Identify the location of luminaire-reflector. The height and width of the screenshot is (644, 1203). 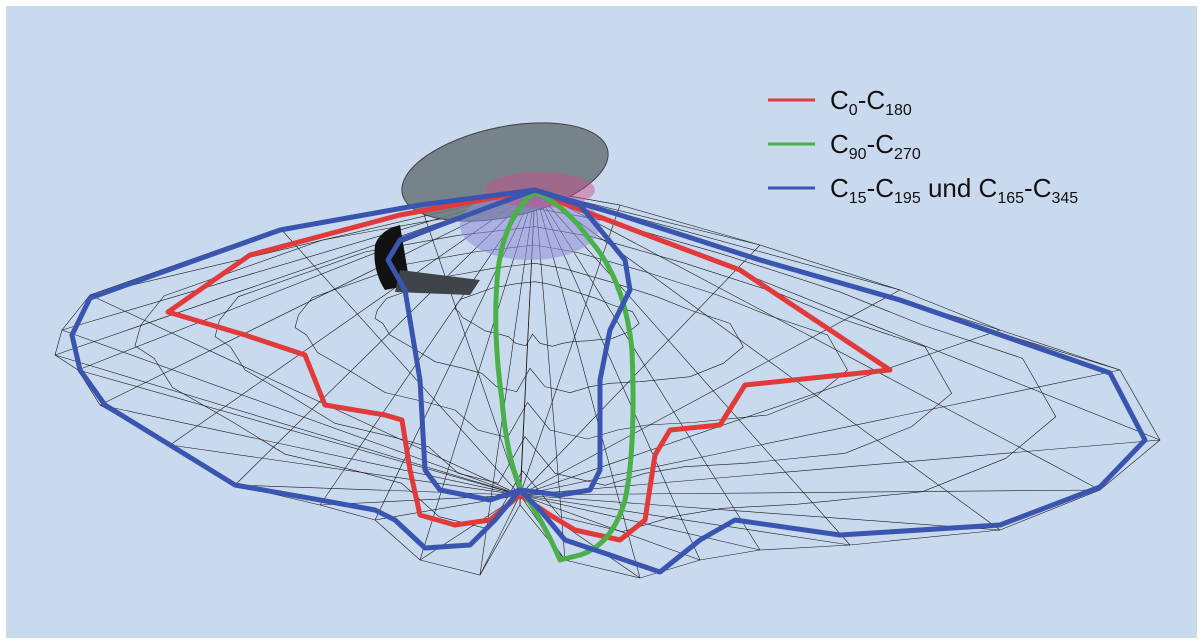
(530, 225).